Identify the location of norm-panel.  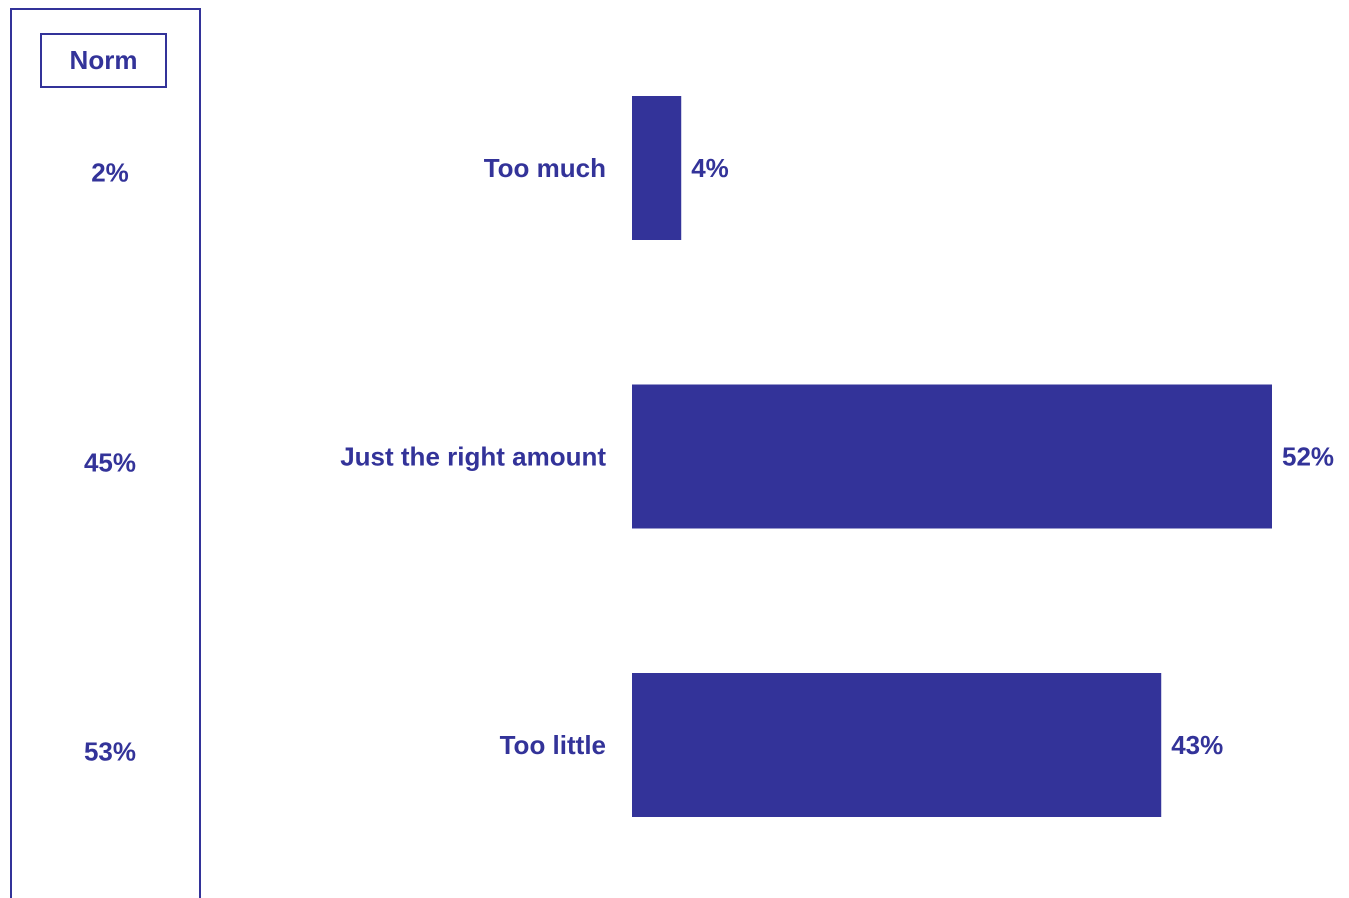
(105, 453).